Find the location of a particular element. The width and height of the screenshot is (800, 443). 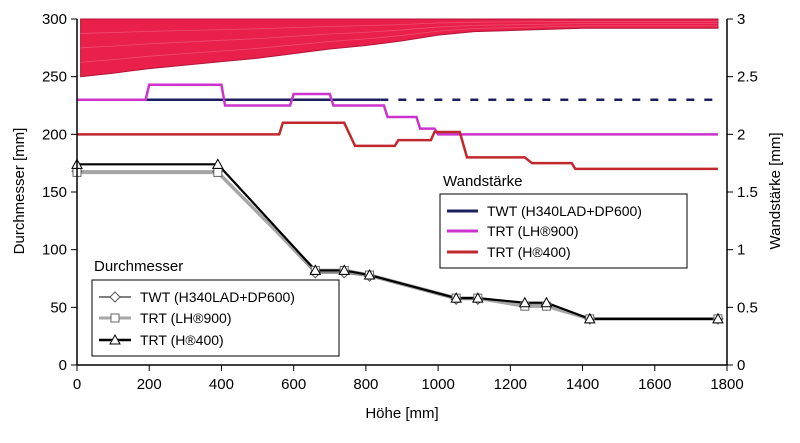

legend-wandstaerke-box is located at coordinates (563, 231).